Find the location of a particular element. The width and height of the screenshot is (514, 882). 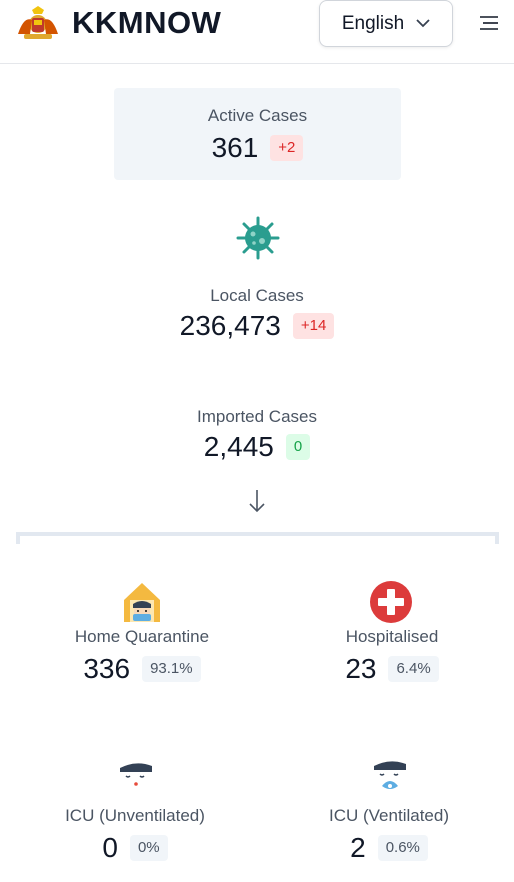

active-cases-value: 361 is located at coordinates (235, 147).